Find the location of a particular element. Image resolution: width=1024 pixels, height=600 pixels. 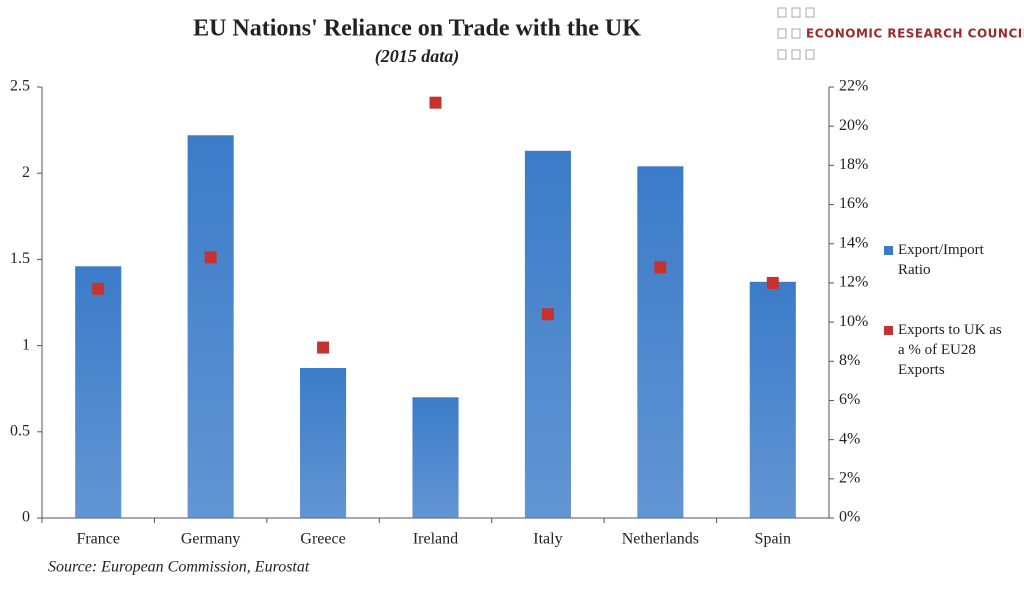

y2-tick-label: 10% is located at coordinates (853, 321).